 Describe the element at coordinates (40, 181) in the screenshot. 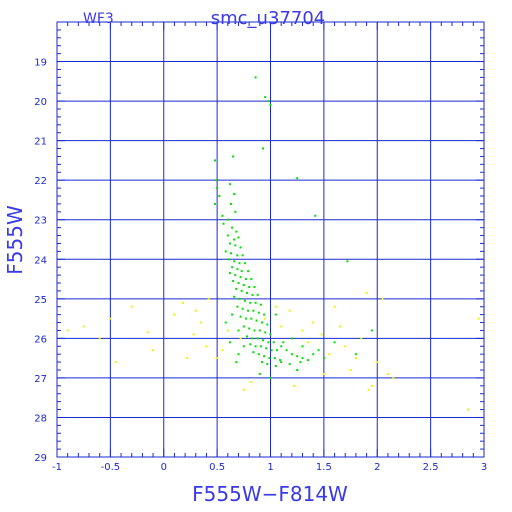

I see `y-tick-label: 22` at that location.